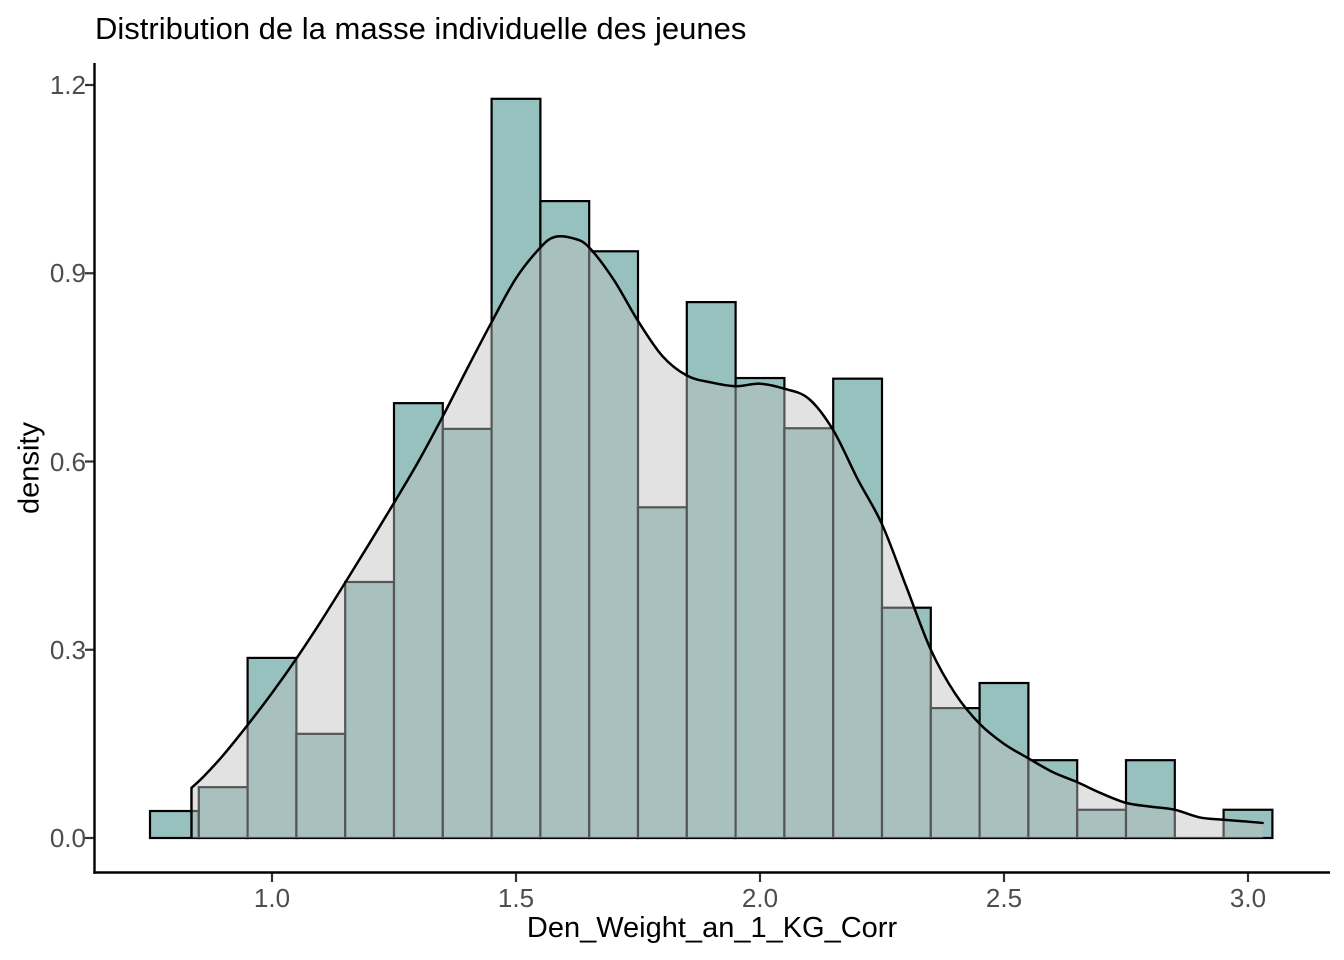  What do you see at coordinates (516, 898) in the screenshot?
I see `x-tick-label: 1.5` at bounding box center [516, 898].